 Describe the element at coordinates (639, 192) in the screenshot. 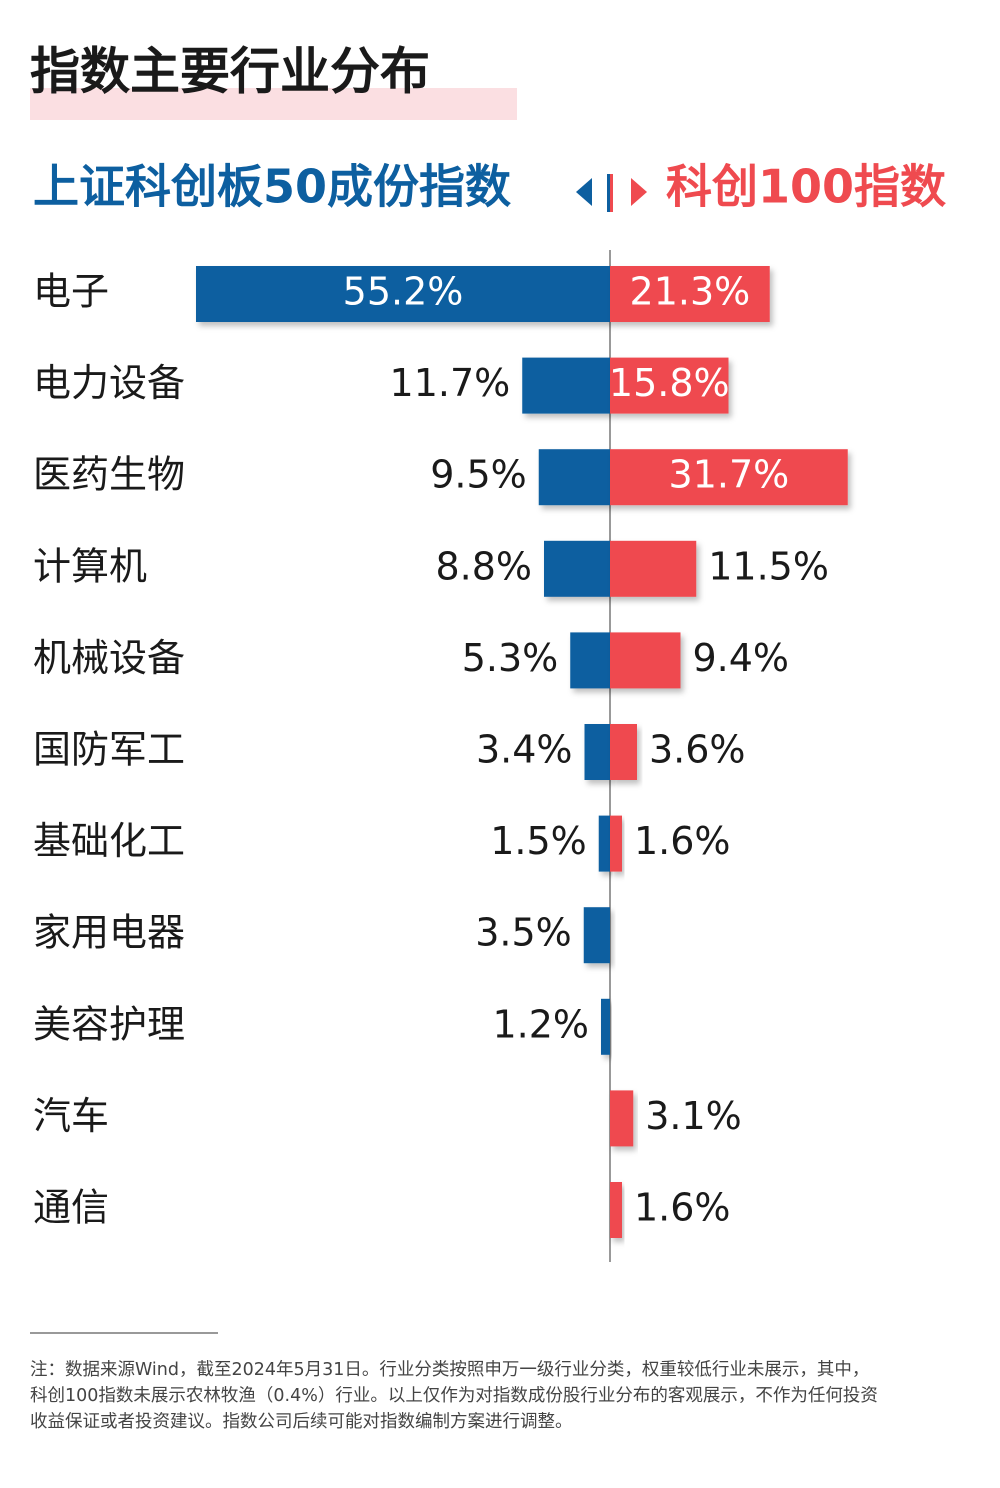

I see `legend-arrow-right` at that location.